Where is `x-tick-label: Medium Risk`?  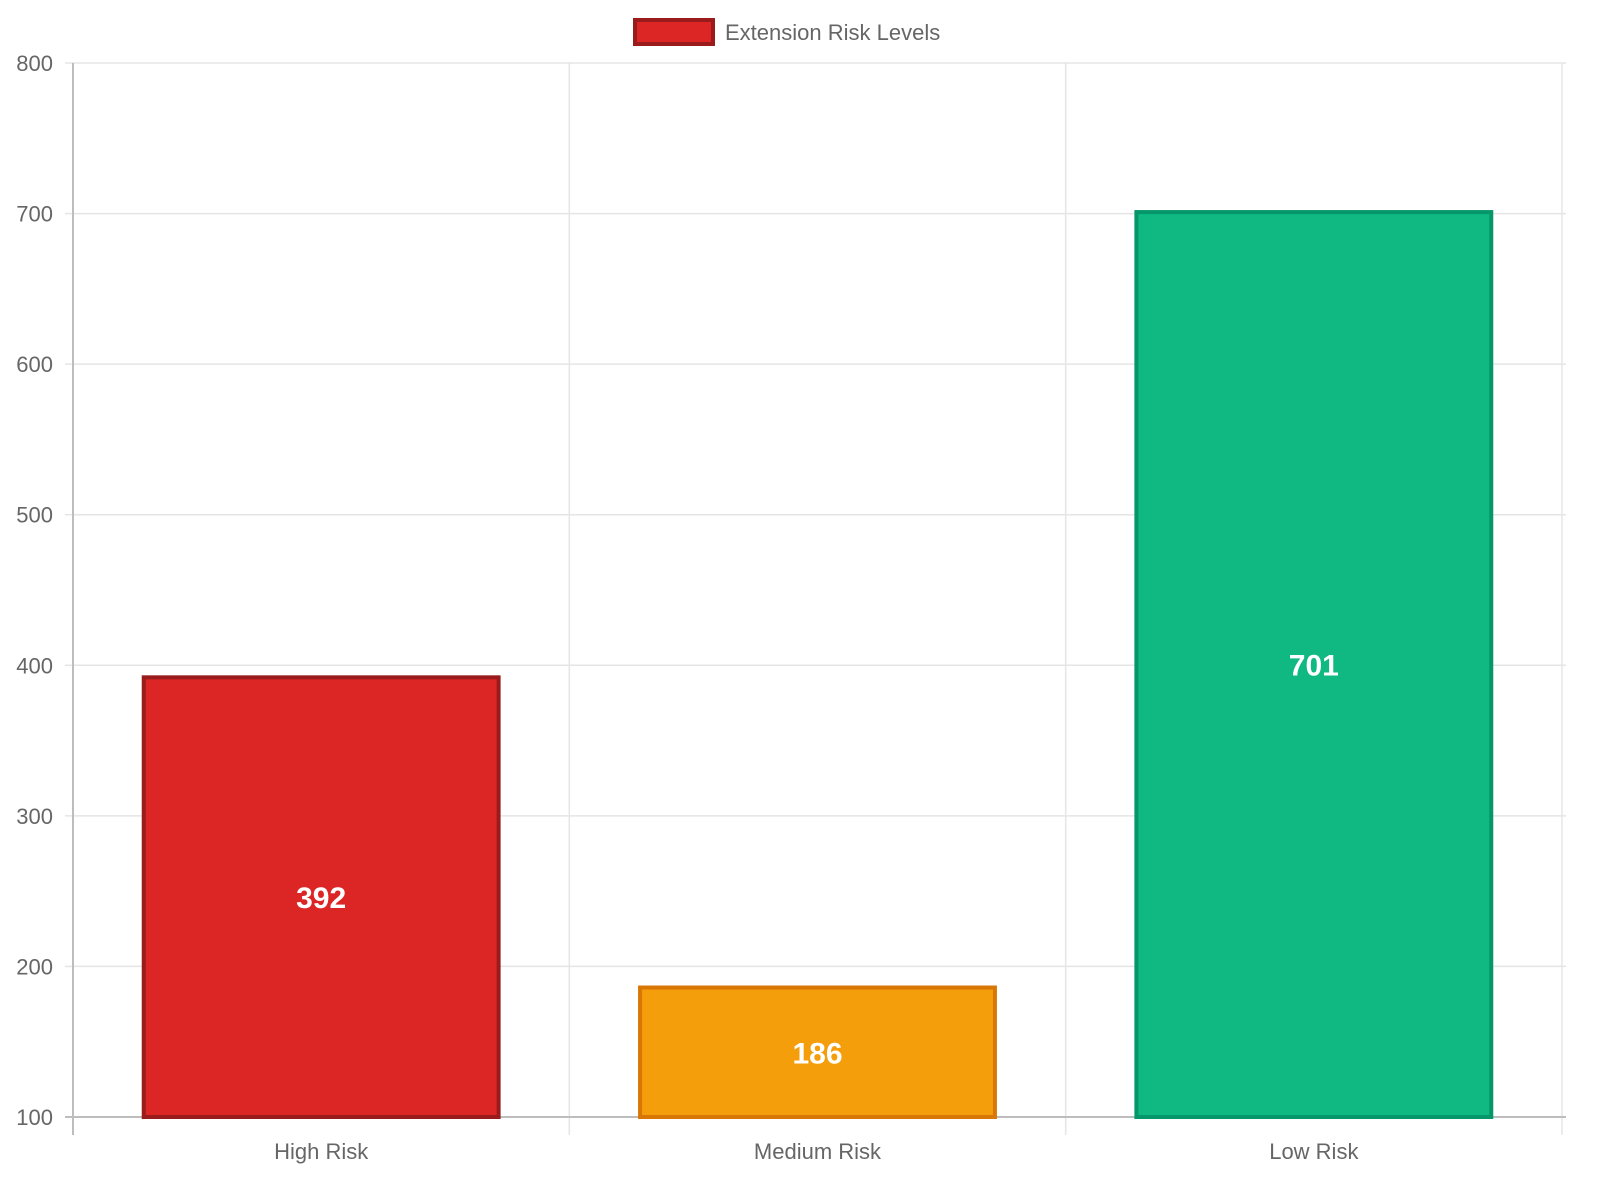
x-tick-label: Medium Risk is located at coordinates (818, 1151).